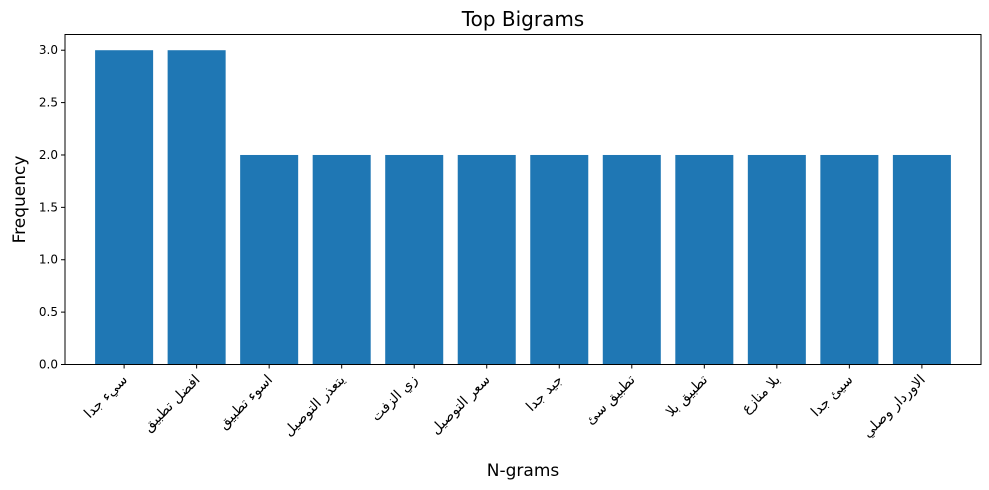  What do you see at coordinates (522, 19) in the screenshot?
I see `chart-title: Top Bigrams` at bounding box center [522, 19].